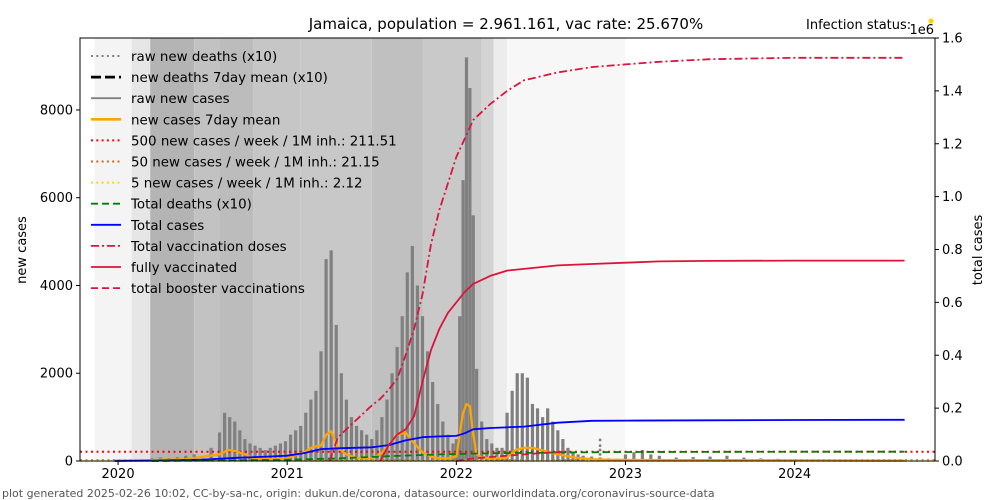 The height and width of the screenshot is (500, 1000). I want to click on y-right-tick-label: 1.4, so click(952, 91).